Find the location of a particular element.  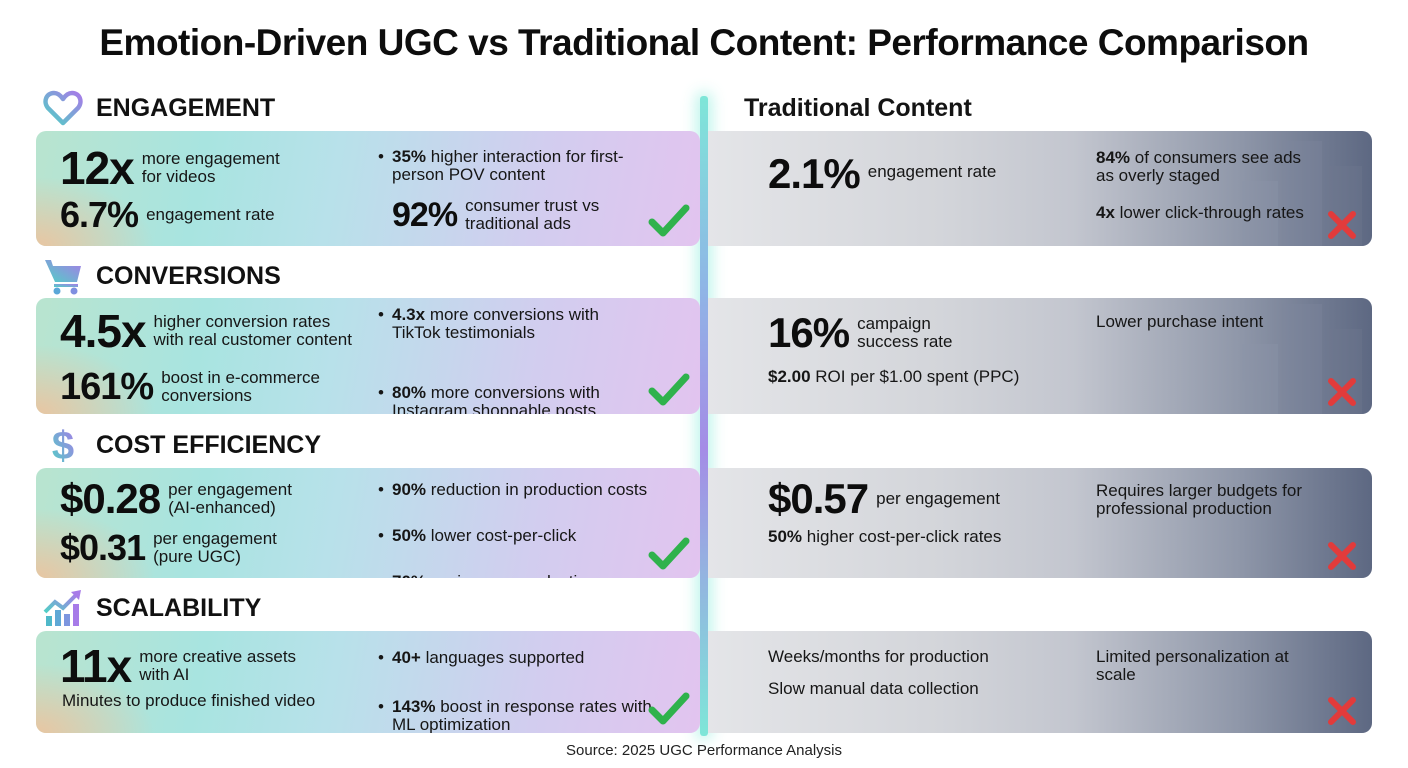

bullet-item: 90% reduction in production costs is located at coordinates (535, 490).